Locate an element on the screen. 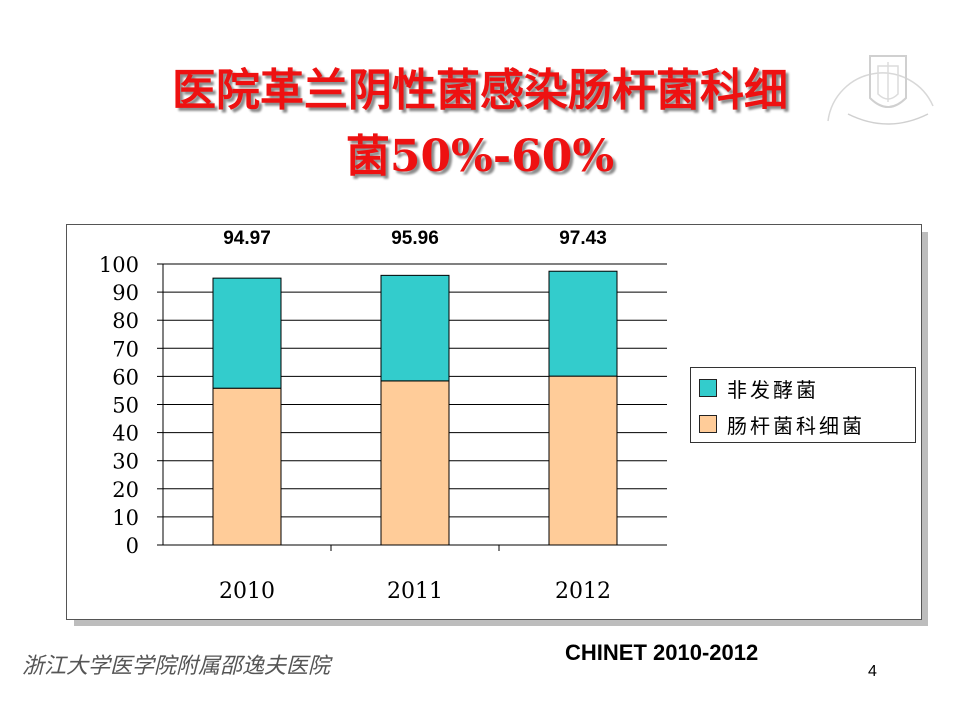  x-tick-label-2012: 2012 is located at coordinates (583, 591).